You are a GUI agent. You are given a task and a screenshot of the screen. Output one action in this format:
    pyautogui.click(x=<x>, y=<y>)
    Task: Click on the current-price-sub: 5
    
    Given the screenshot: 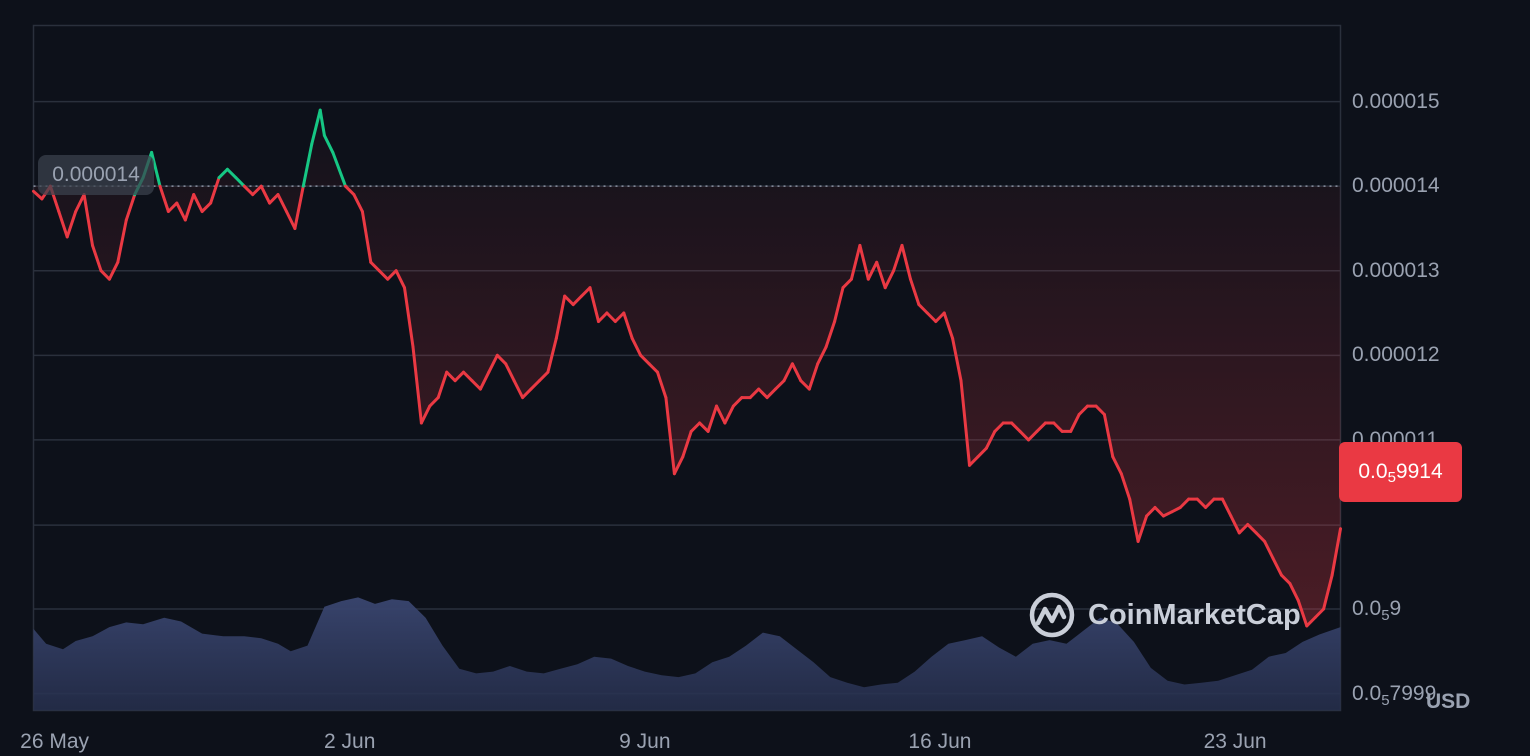 What is the action you would take?
    pyautogui.click(x=1391, y=477)
    